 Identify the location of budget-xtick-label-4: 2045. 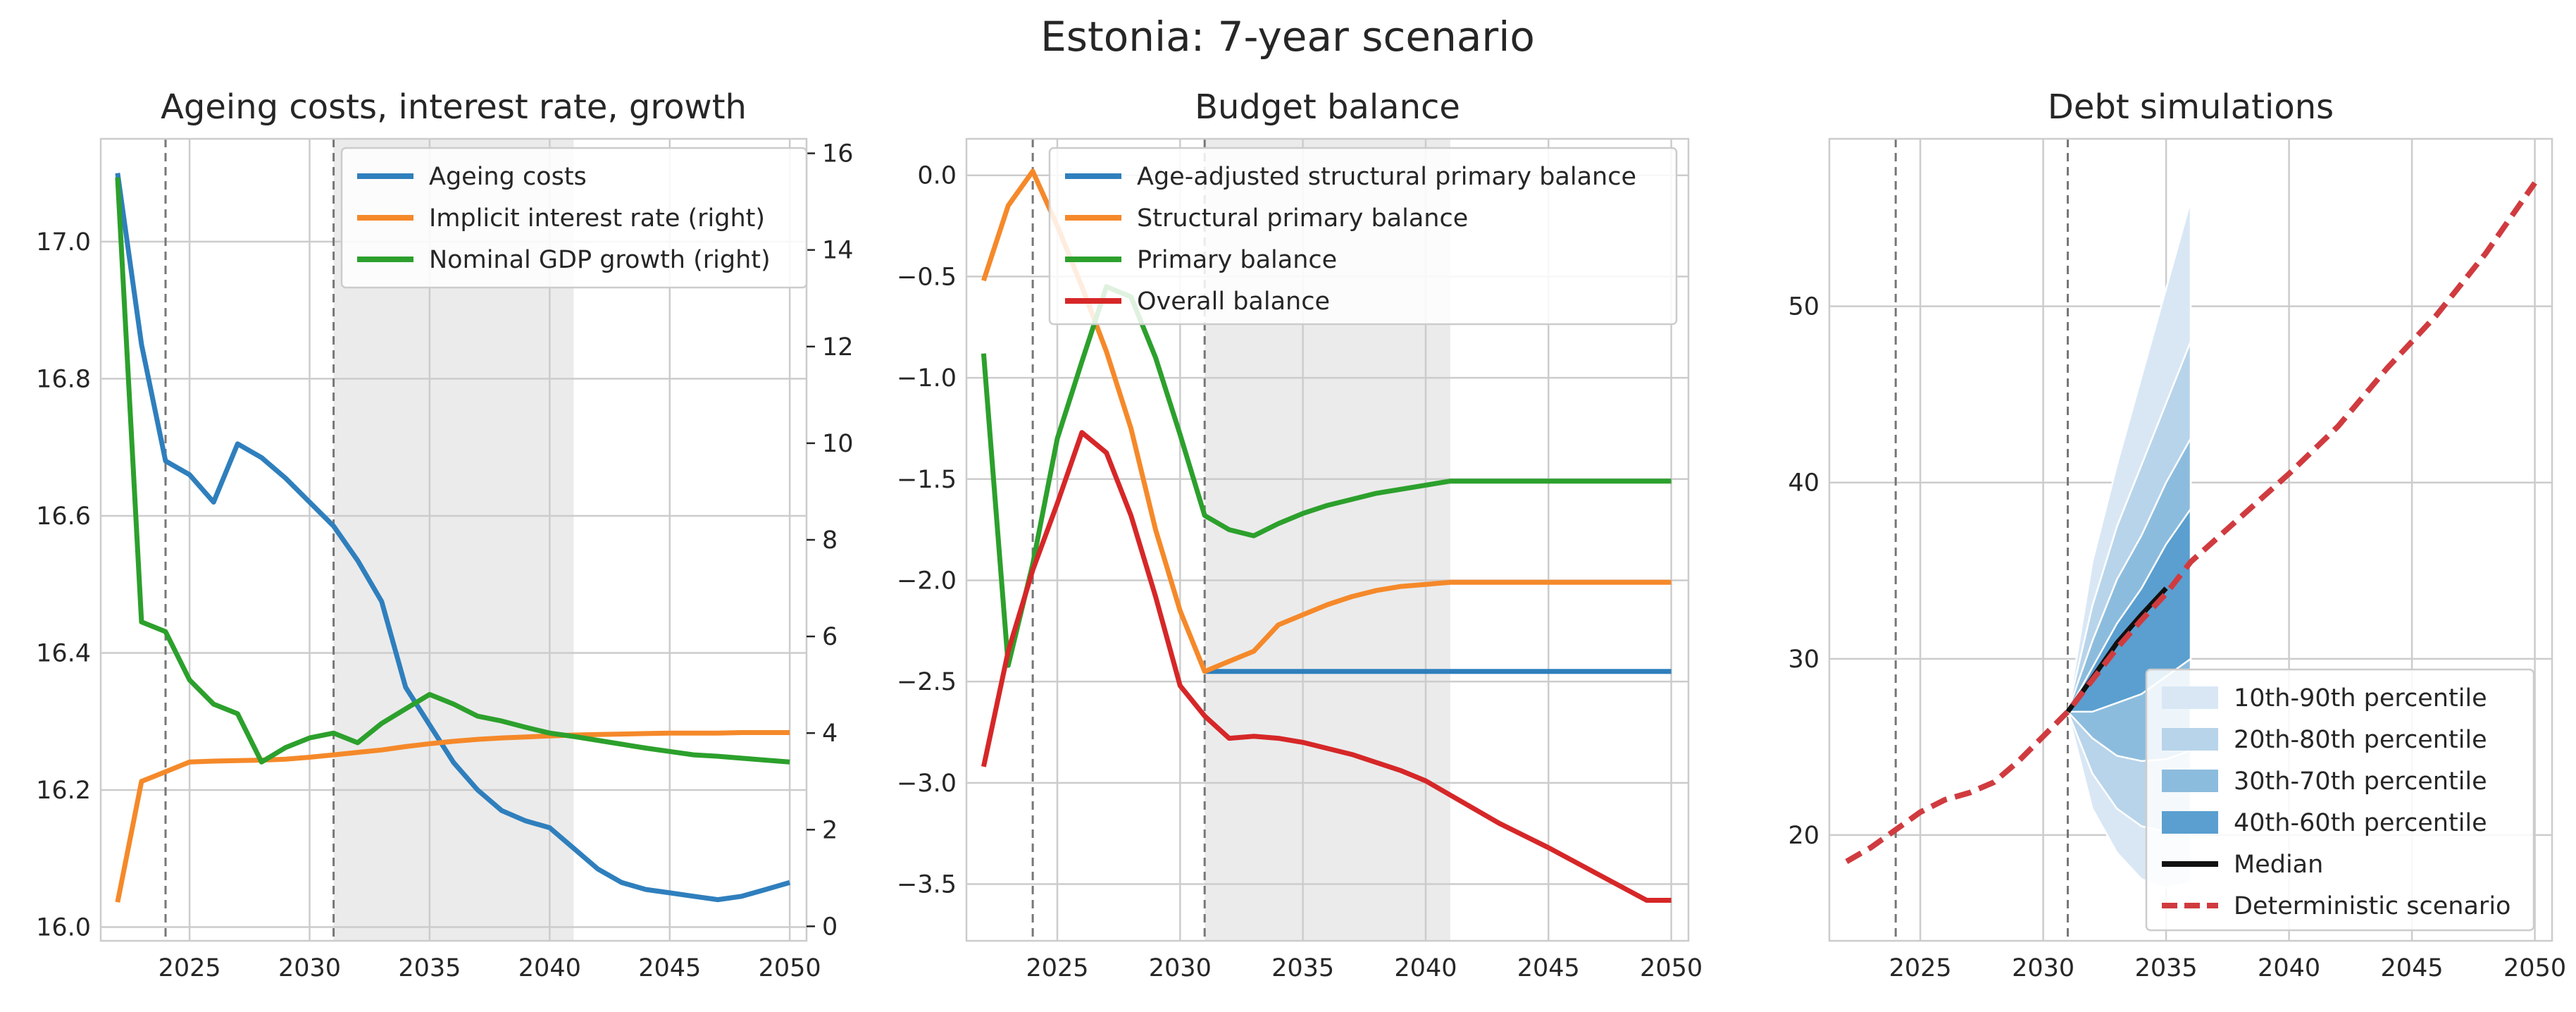
(1548, 968).